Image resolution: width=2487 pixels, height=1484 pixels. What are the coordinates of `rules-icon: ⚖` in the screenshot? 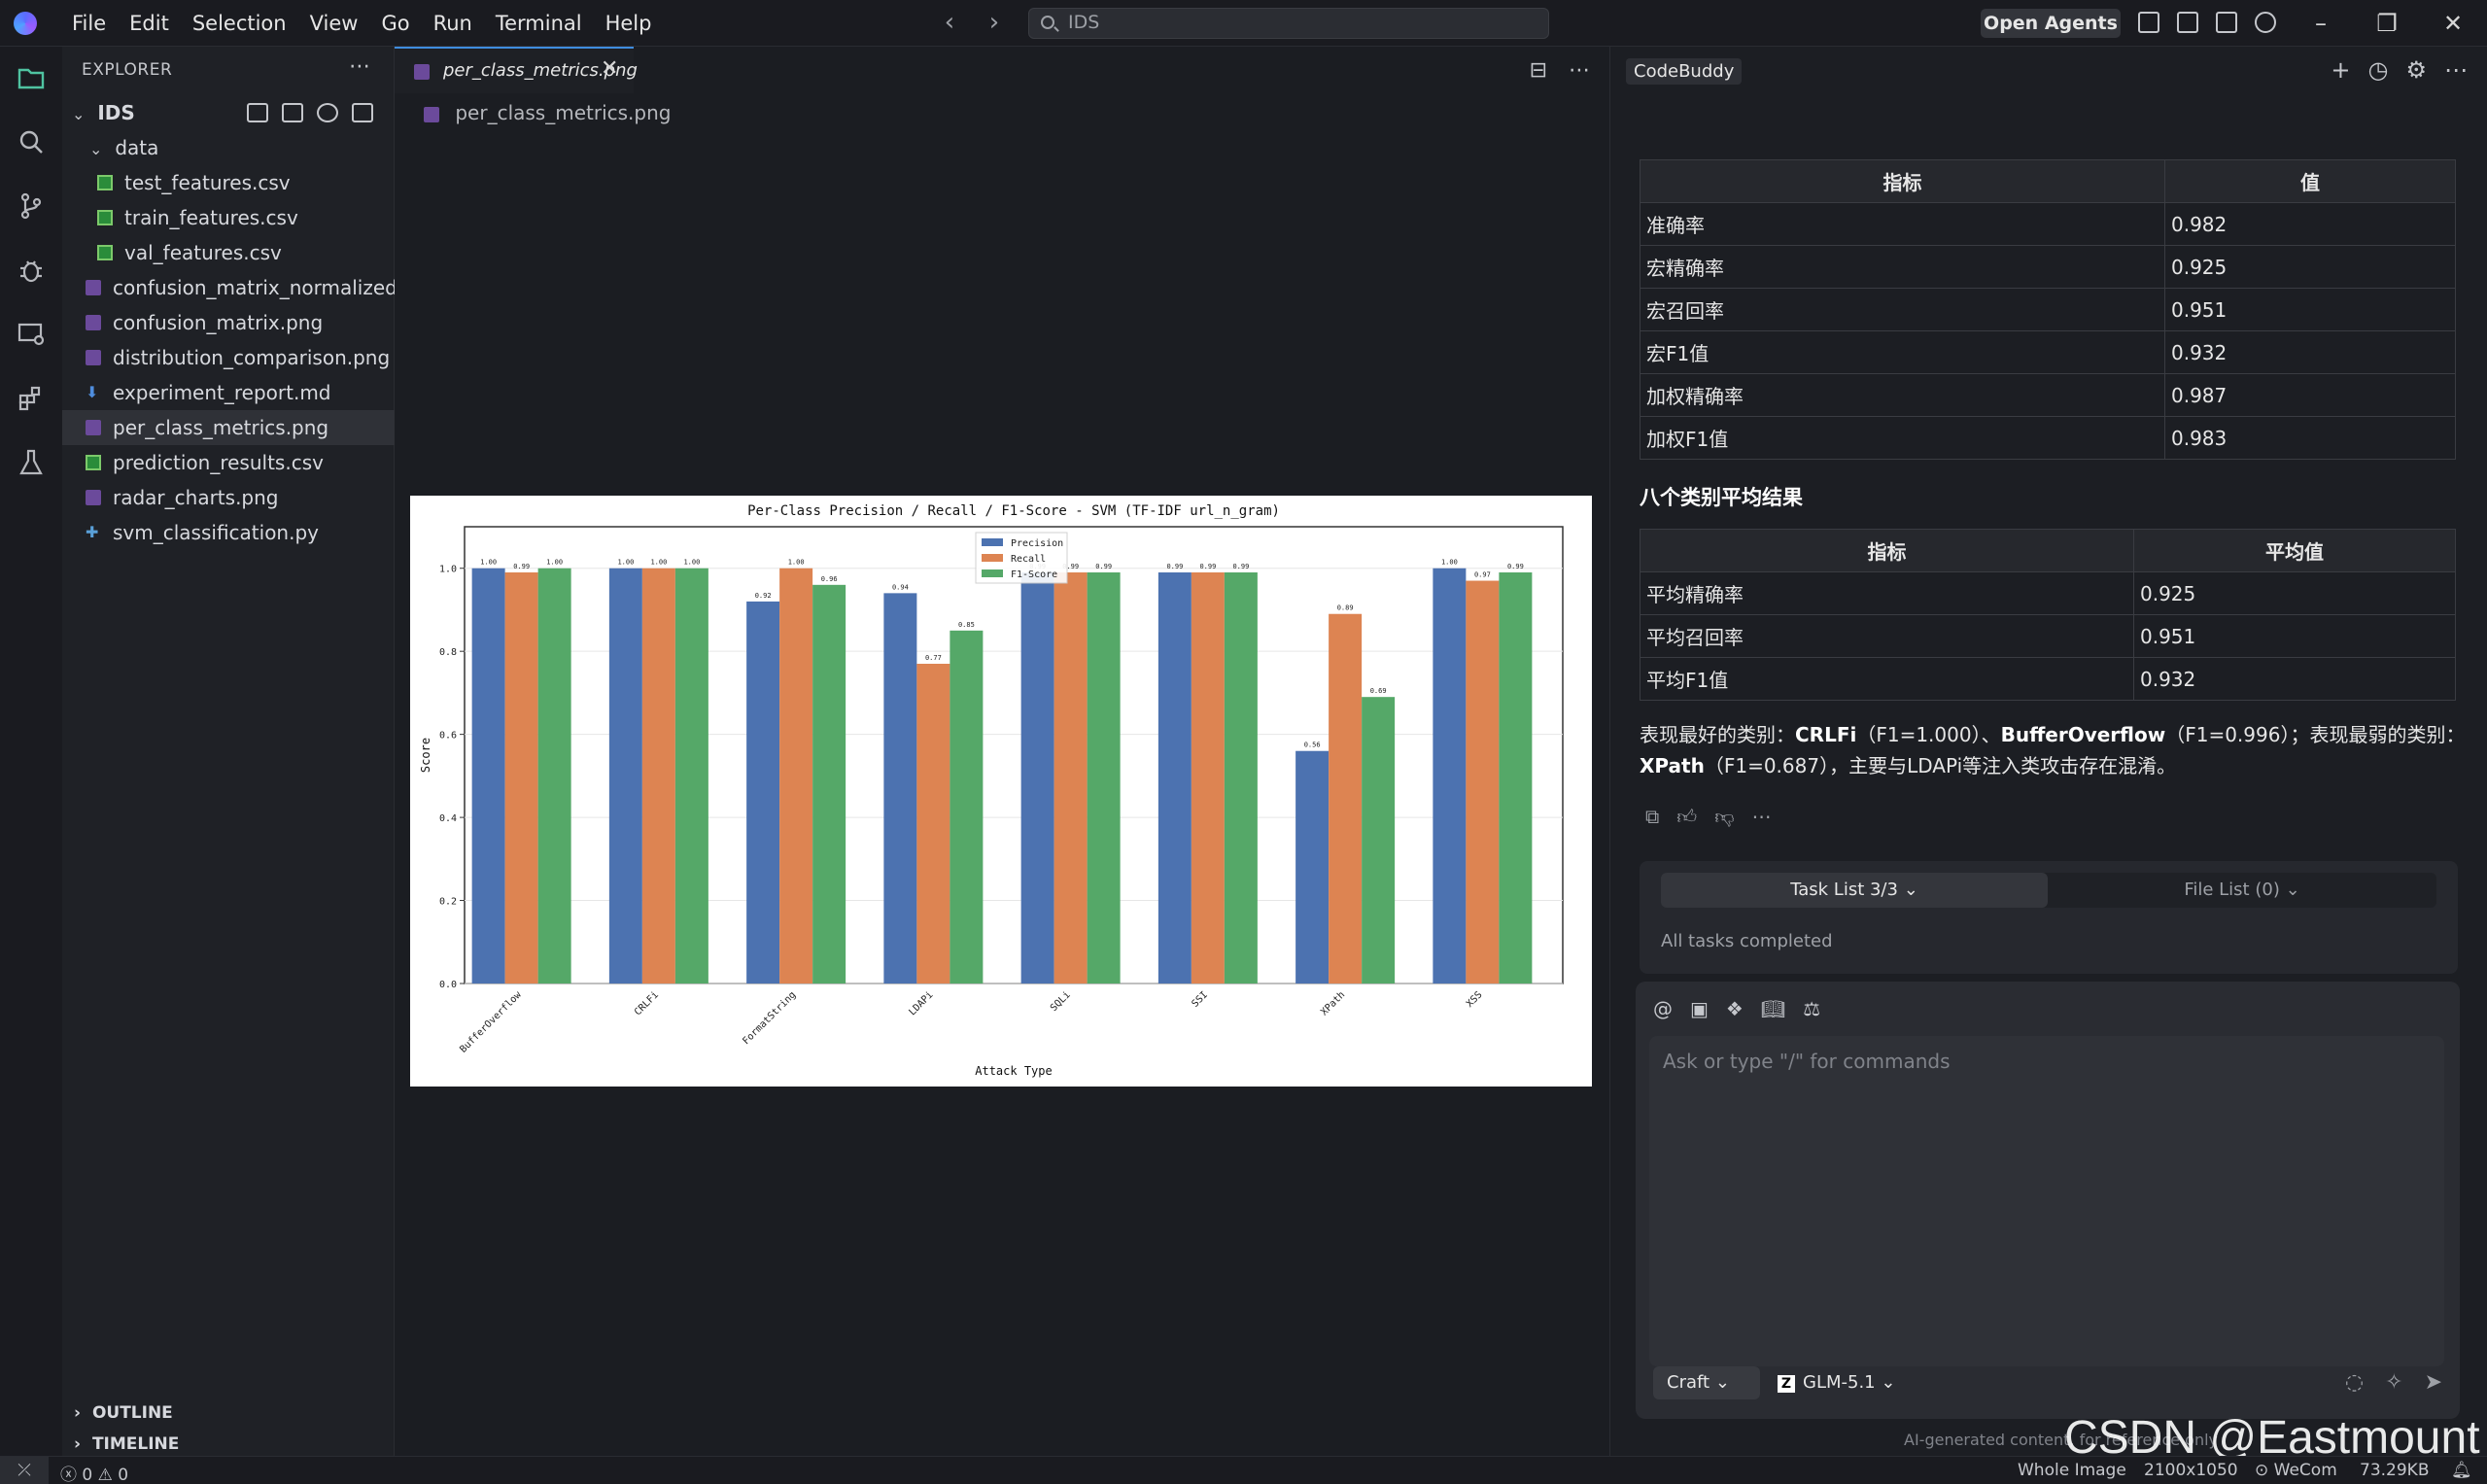 It's located at (1812, 1008).